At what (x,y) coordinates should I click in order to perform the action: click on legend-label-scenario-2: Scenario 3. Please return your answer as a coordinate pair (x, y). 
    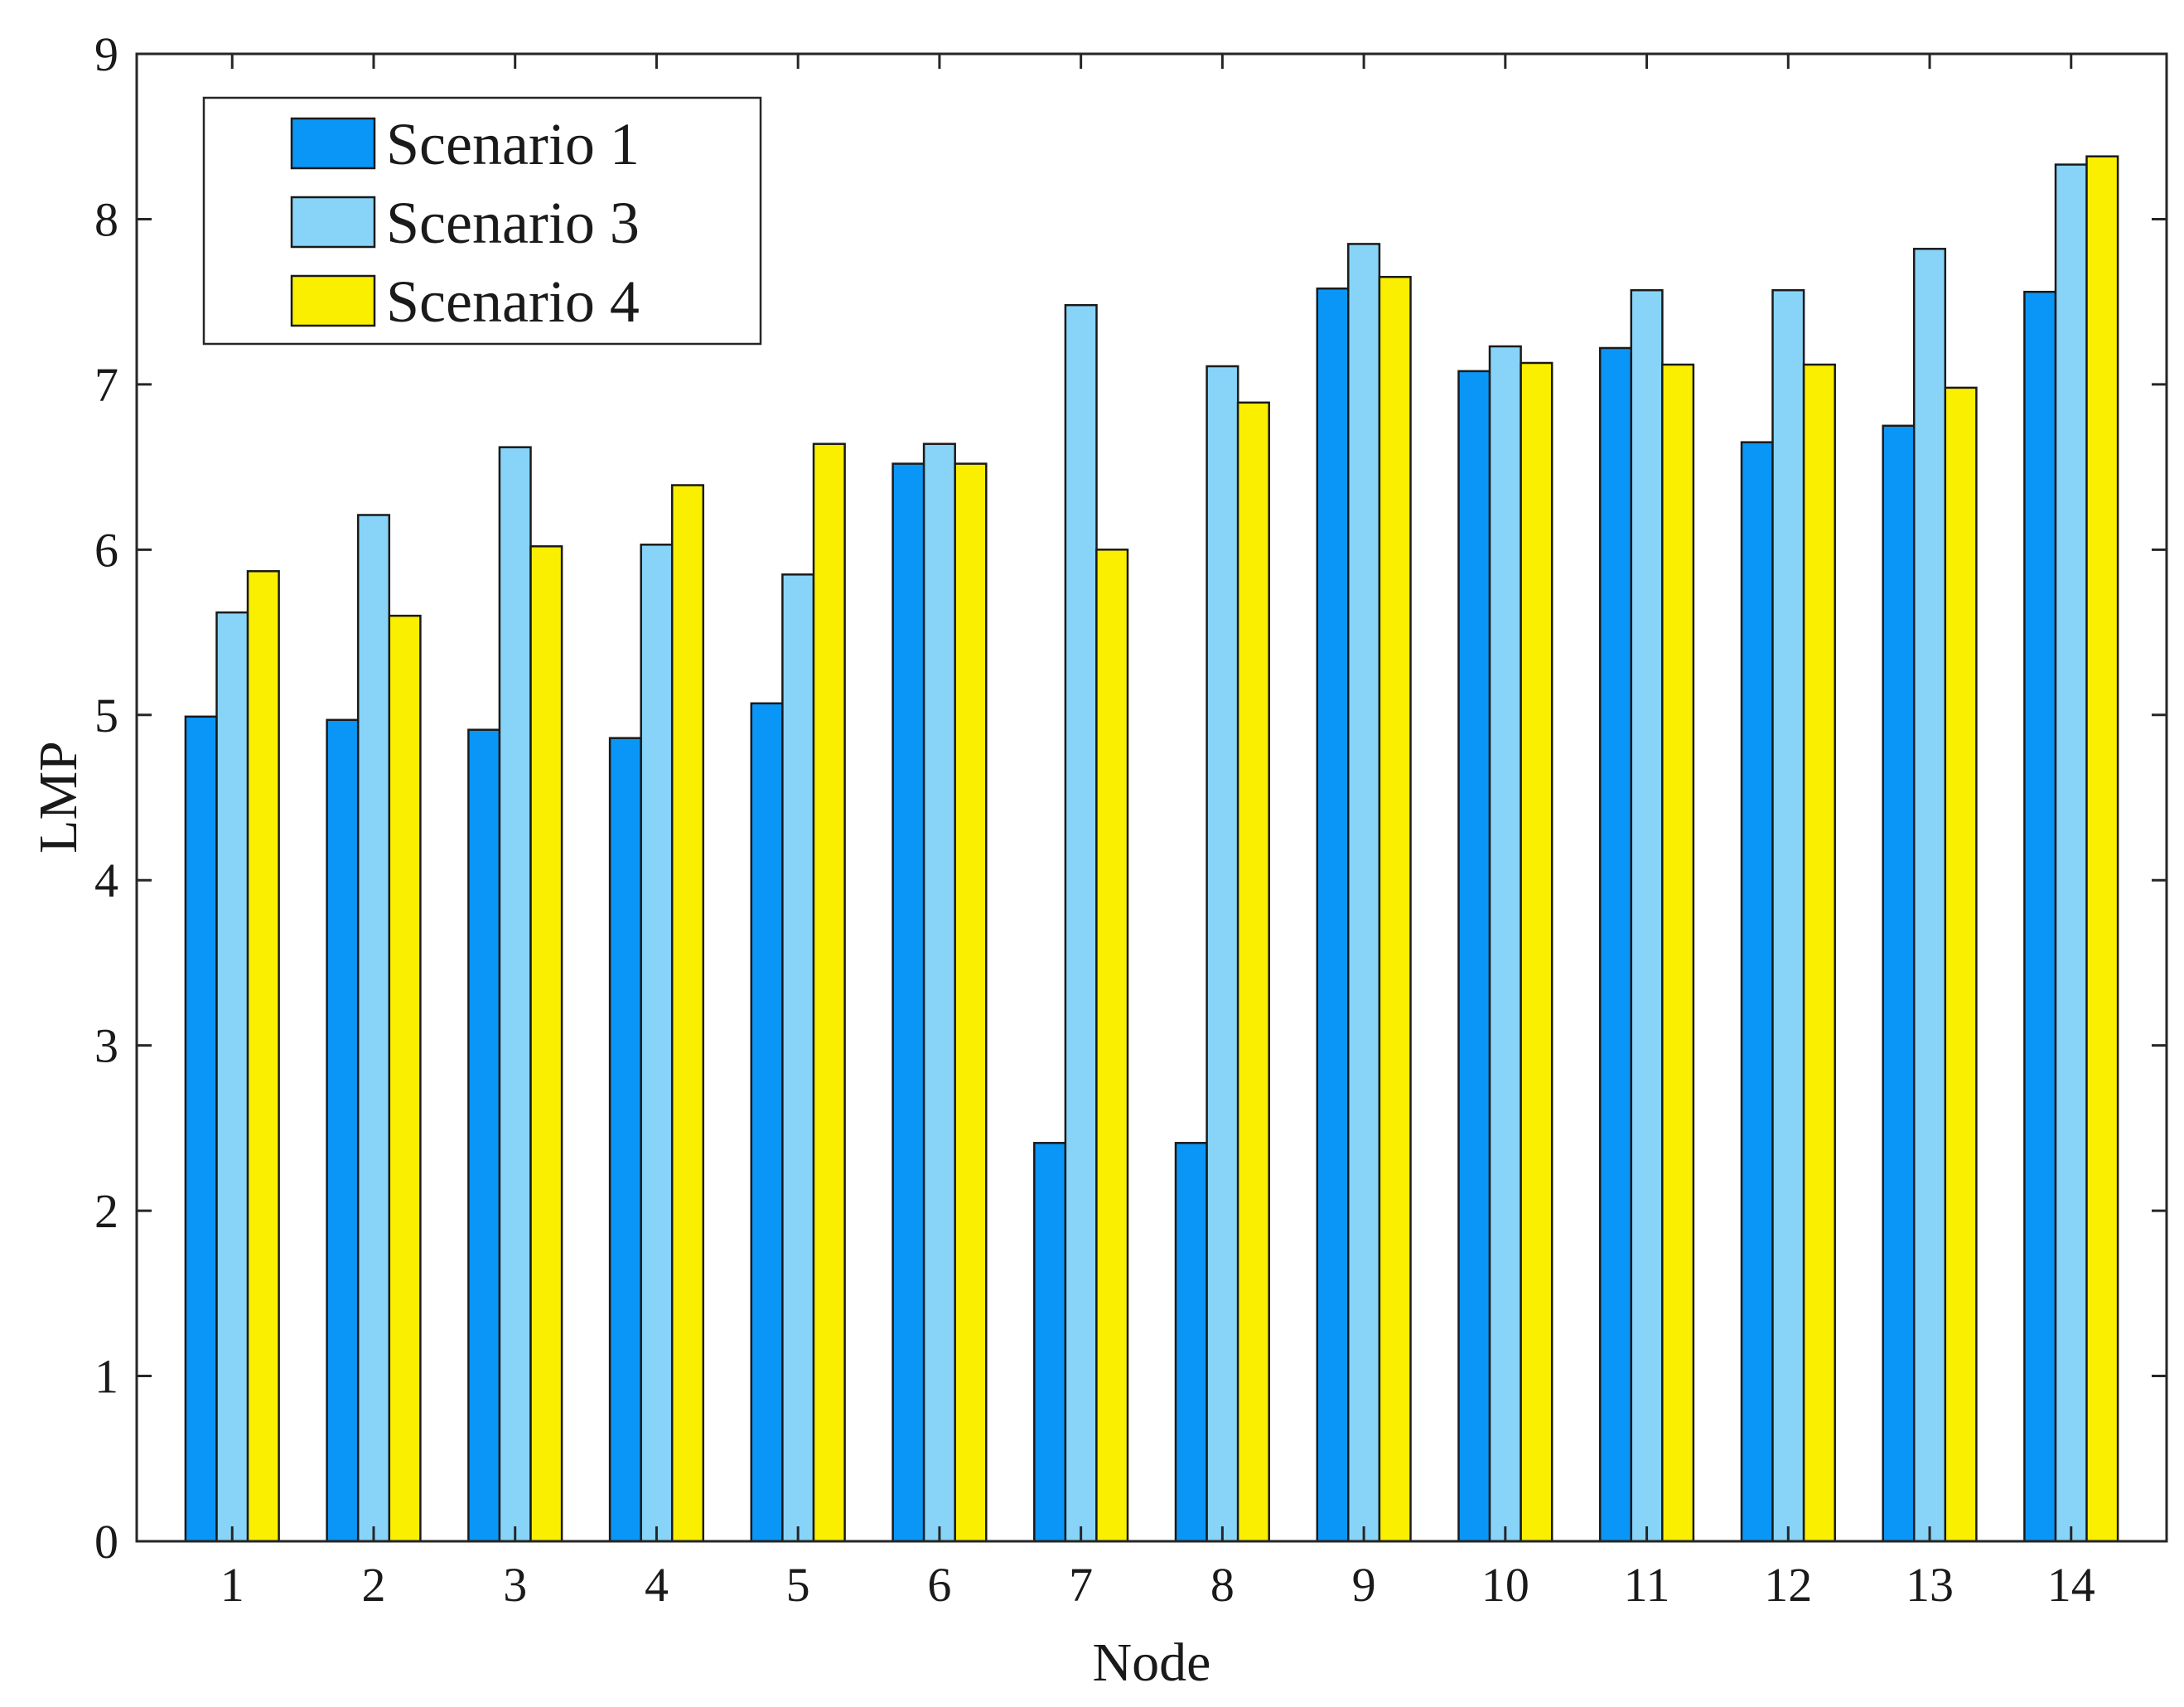
    Looking at the image, I should click on (513, 223).